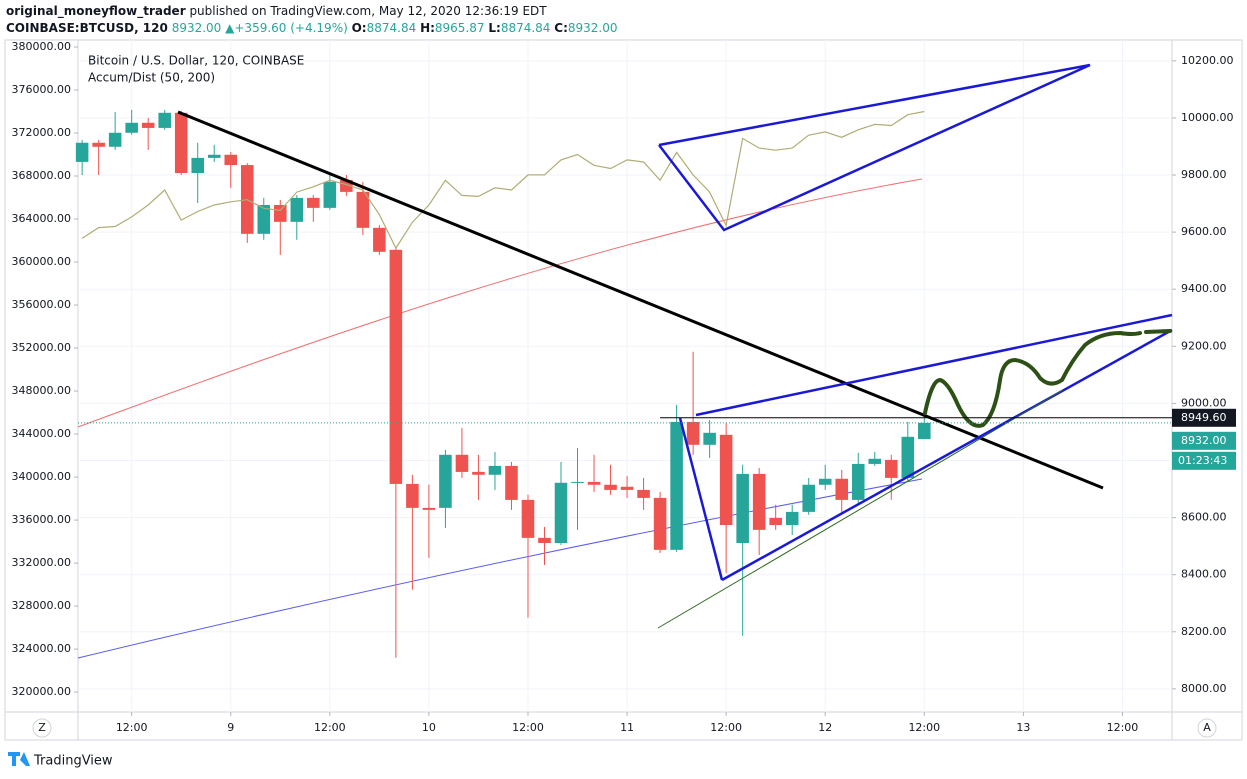 This screenshot has height=779, width=1247. I want to click on h: 8965.87, so click(459, 28).